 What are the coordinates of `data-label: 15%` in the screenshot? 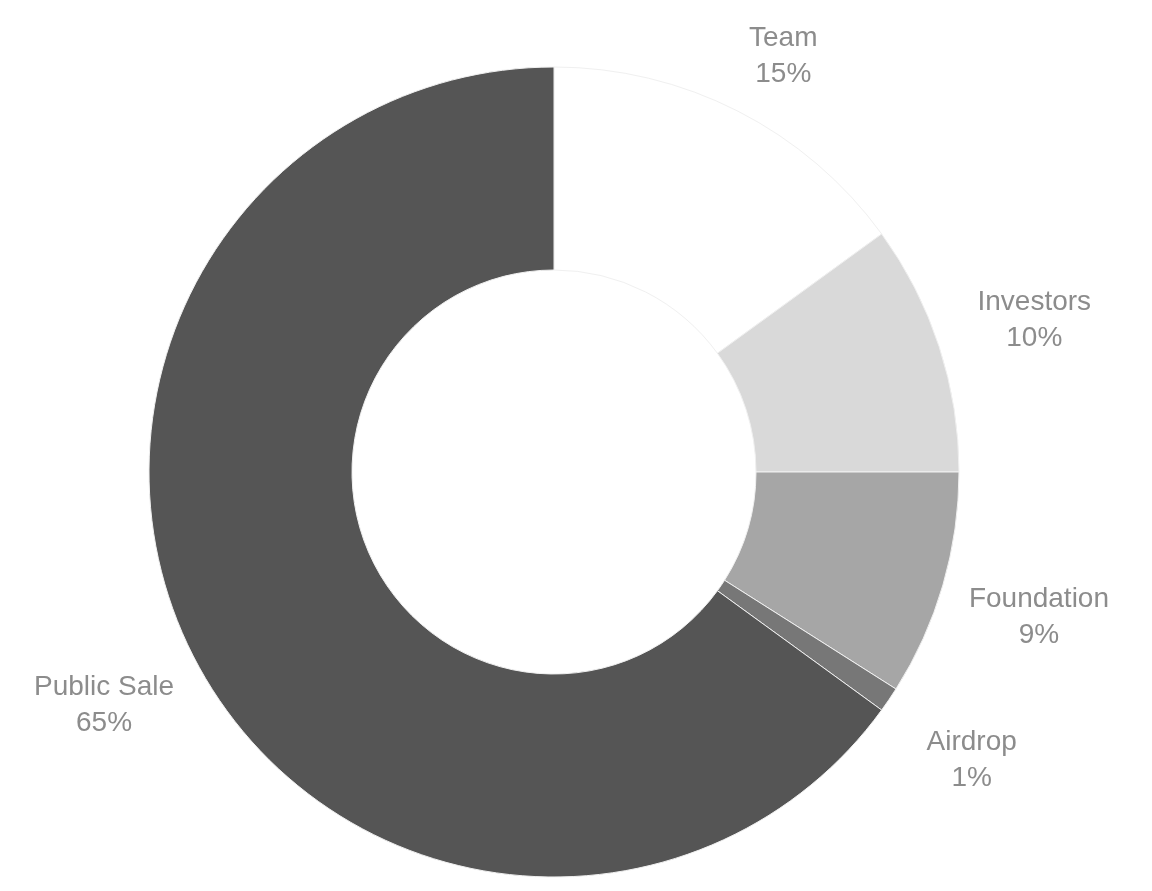 It's located at (783, 72).